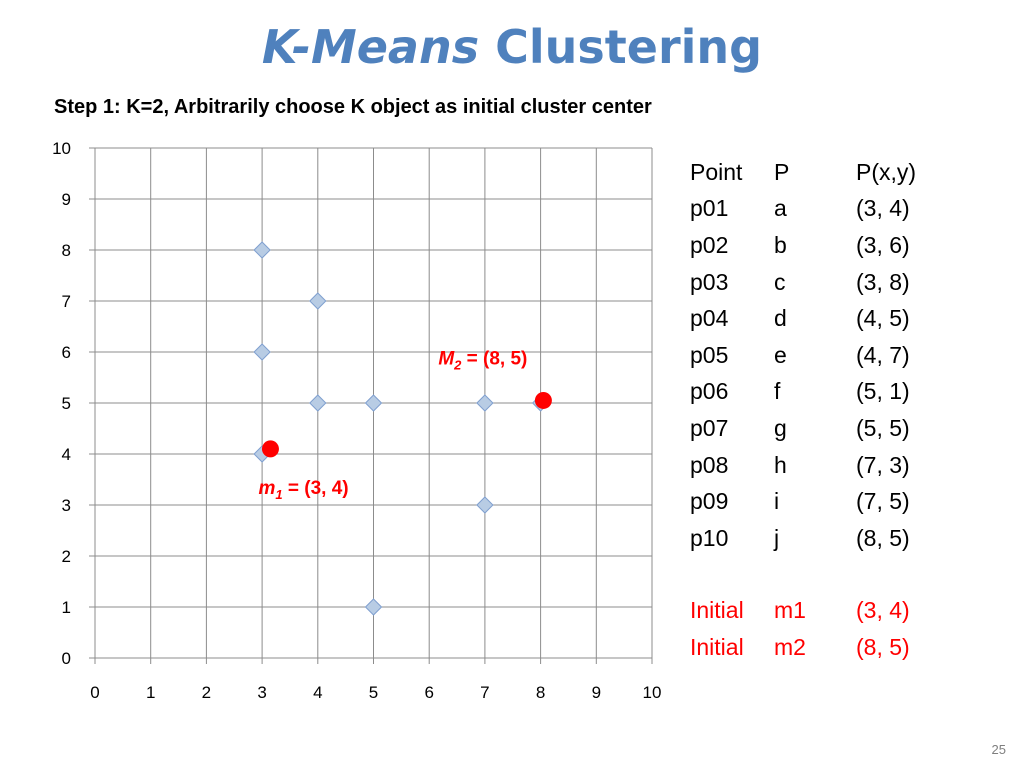 The width and height of the screenshot is (1024, 768). Describe the element at coordinates (709, 427) in the screenshot. I see `table-cell: p07` at that location.